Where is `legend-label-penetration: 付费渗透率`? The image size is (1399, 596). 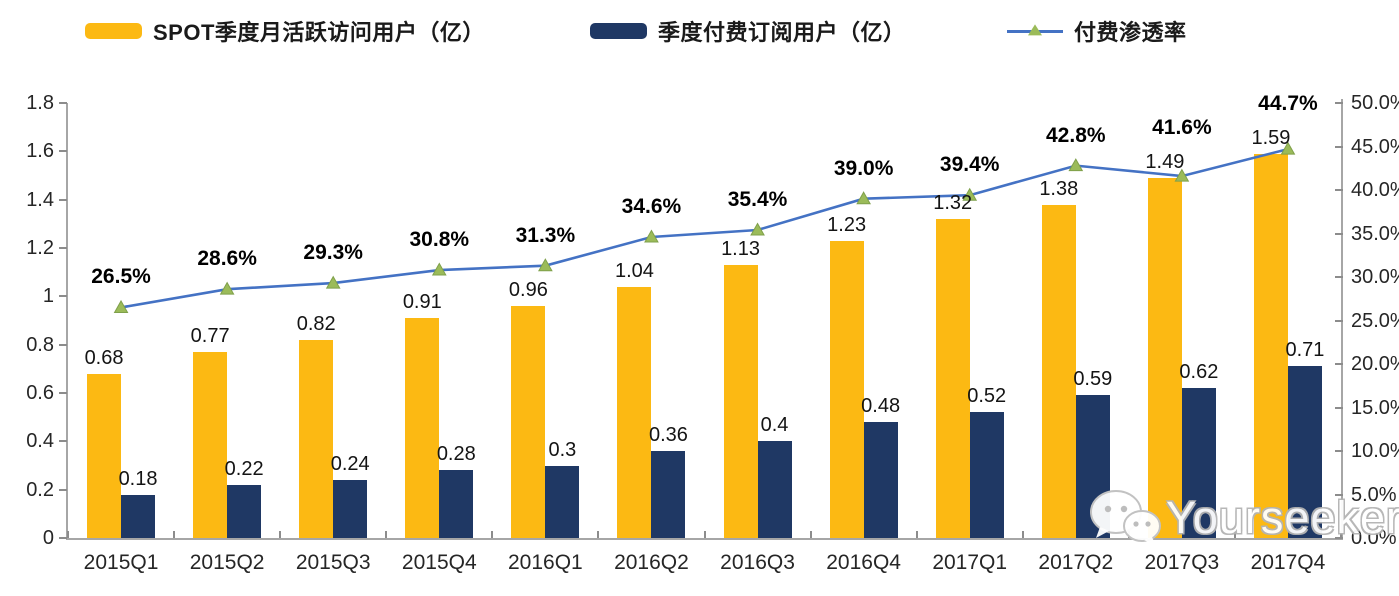
legend-label-penetration: 付费渗透率 is located at coordinates (1130, 32).